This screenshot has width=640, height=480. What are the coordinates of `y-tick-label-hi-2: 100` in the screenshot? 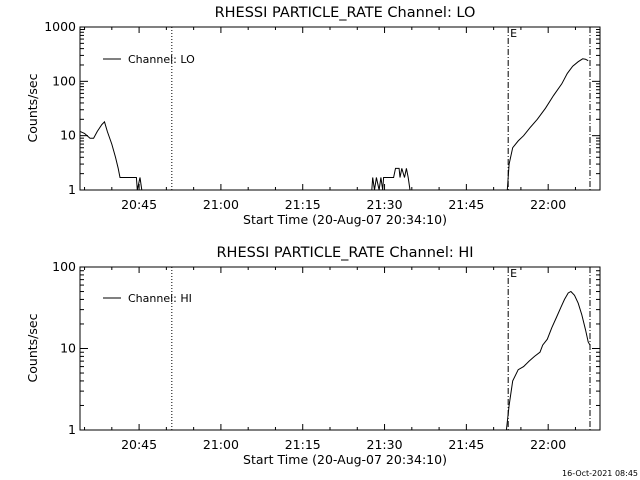 It's located at (64, 266).